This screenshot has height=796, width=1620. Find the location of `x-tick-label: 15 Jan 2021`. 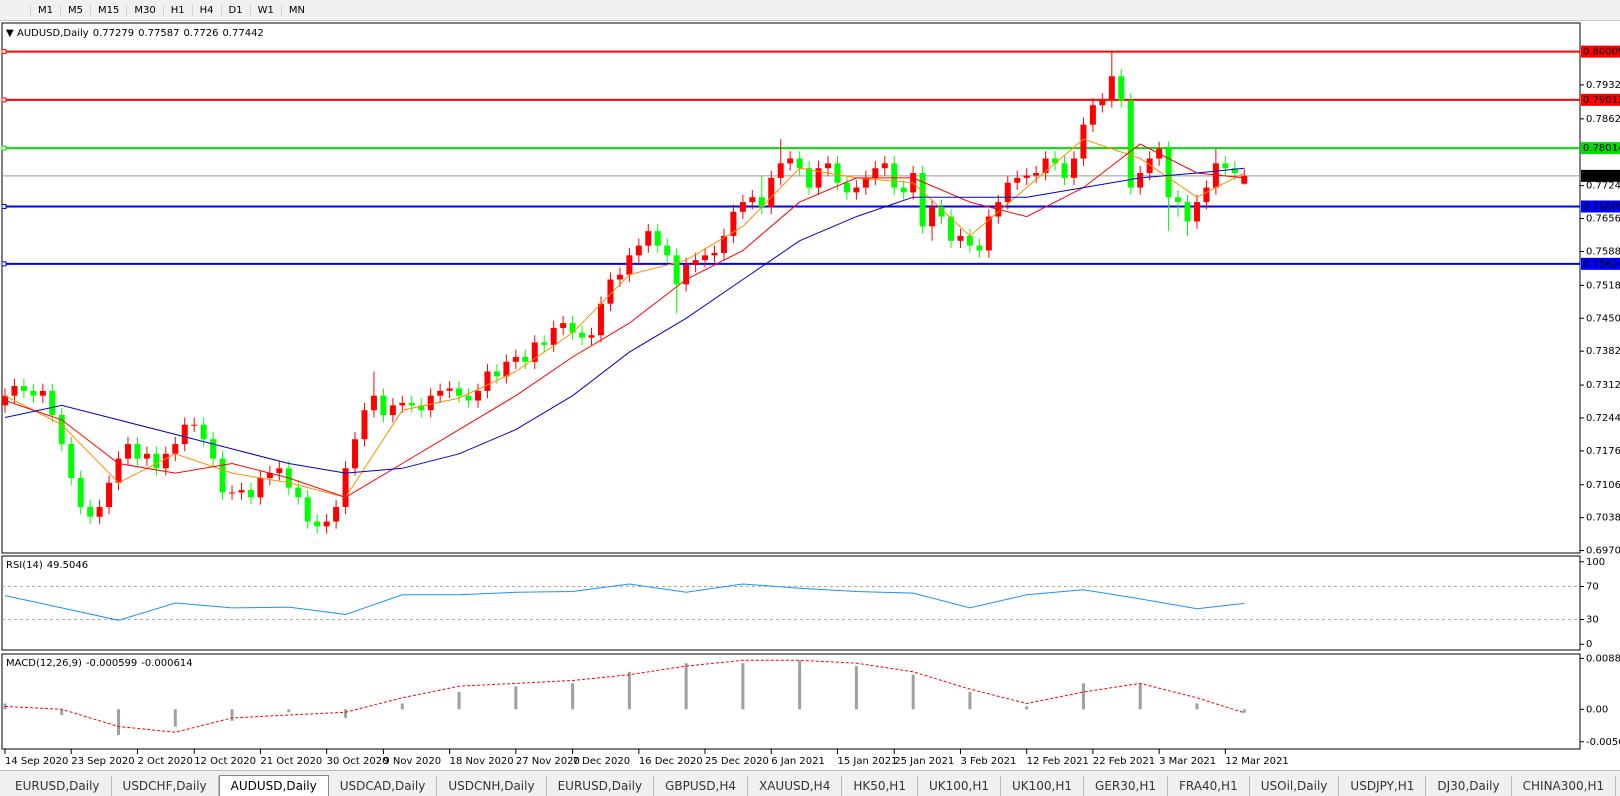

x-tick-label: 15 Jan 2021 is located at coordinates (867, 761).